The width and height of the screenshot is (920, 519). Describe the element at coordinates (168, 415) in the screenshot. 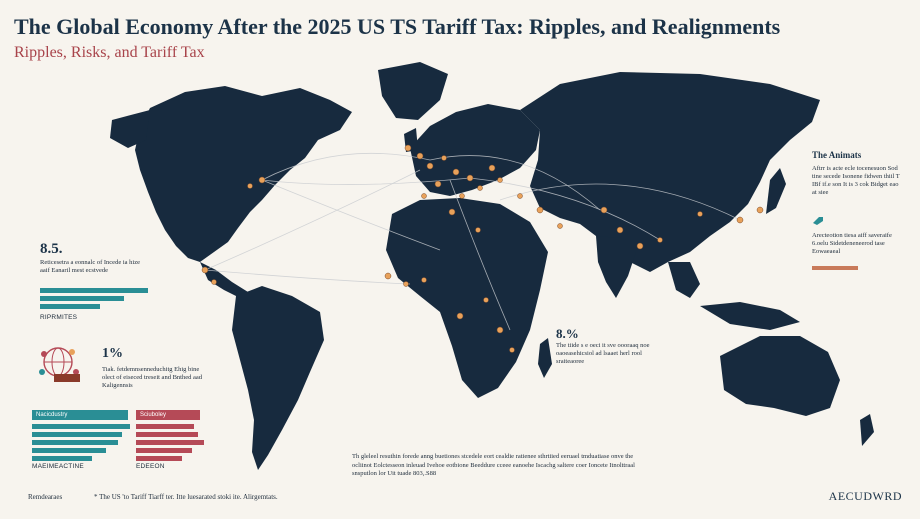

I see `society-tab: Sciuboley` at that location.